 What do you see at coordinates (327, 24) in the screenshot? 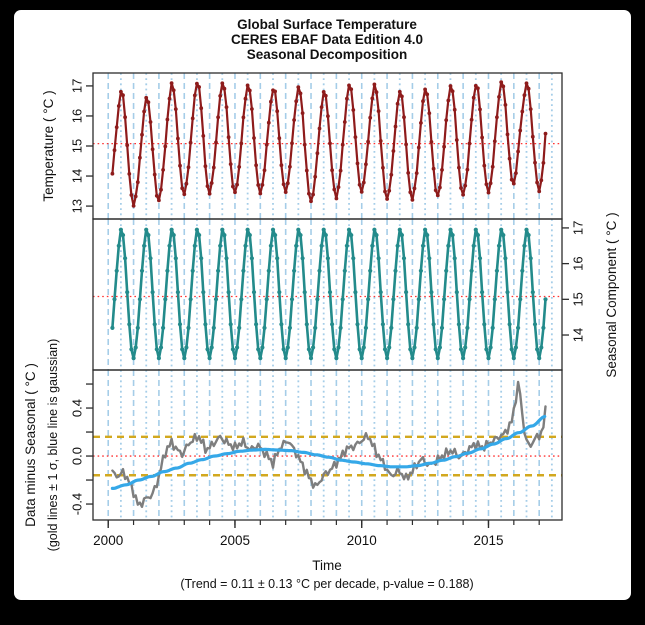
I see `plot-title-line1: Global Surface Temperature` at bounding box center [327, 24].